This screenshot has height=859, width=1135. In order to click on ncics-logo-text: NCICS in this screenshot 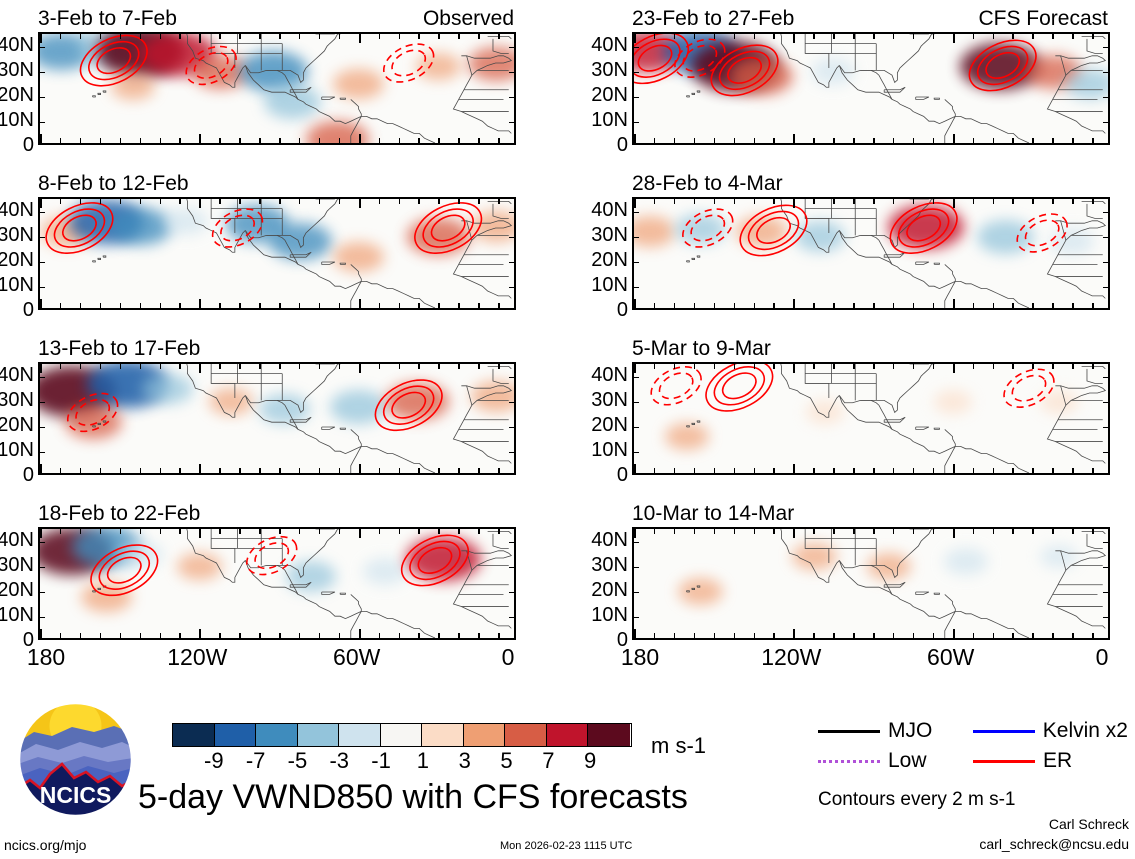, I will do `click(76, 795)`.